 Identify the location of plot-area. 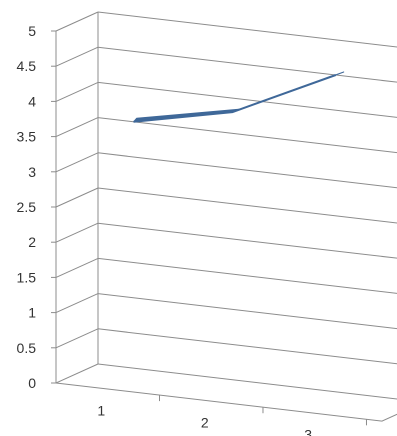
(239, 97).